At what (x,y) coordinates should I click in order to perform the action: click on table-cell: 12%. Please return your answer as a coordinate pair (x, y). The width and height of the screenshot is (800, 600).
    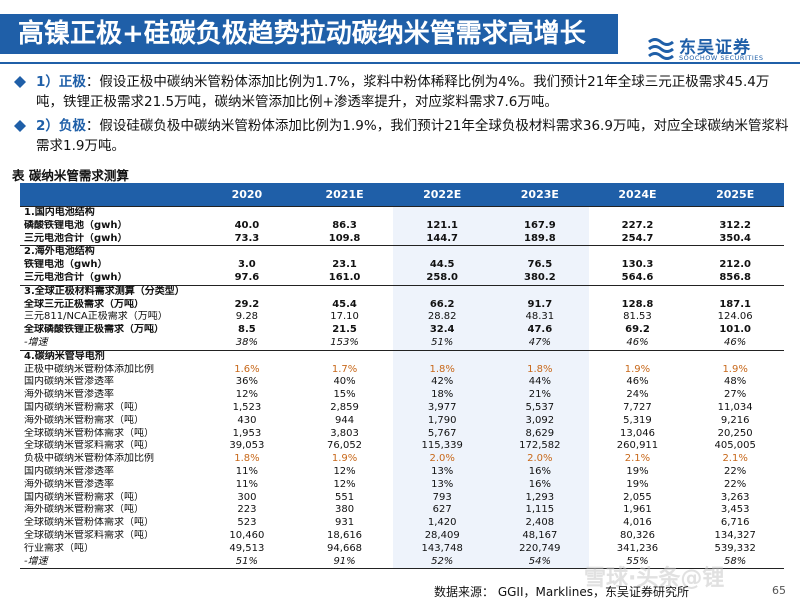
    Looking at the image, I should click on (344, 484).